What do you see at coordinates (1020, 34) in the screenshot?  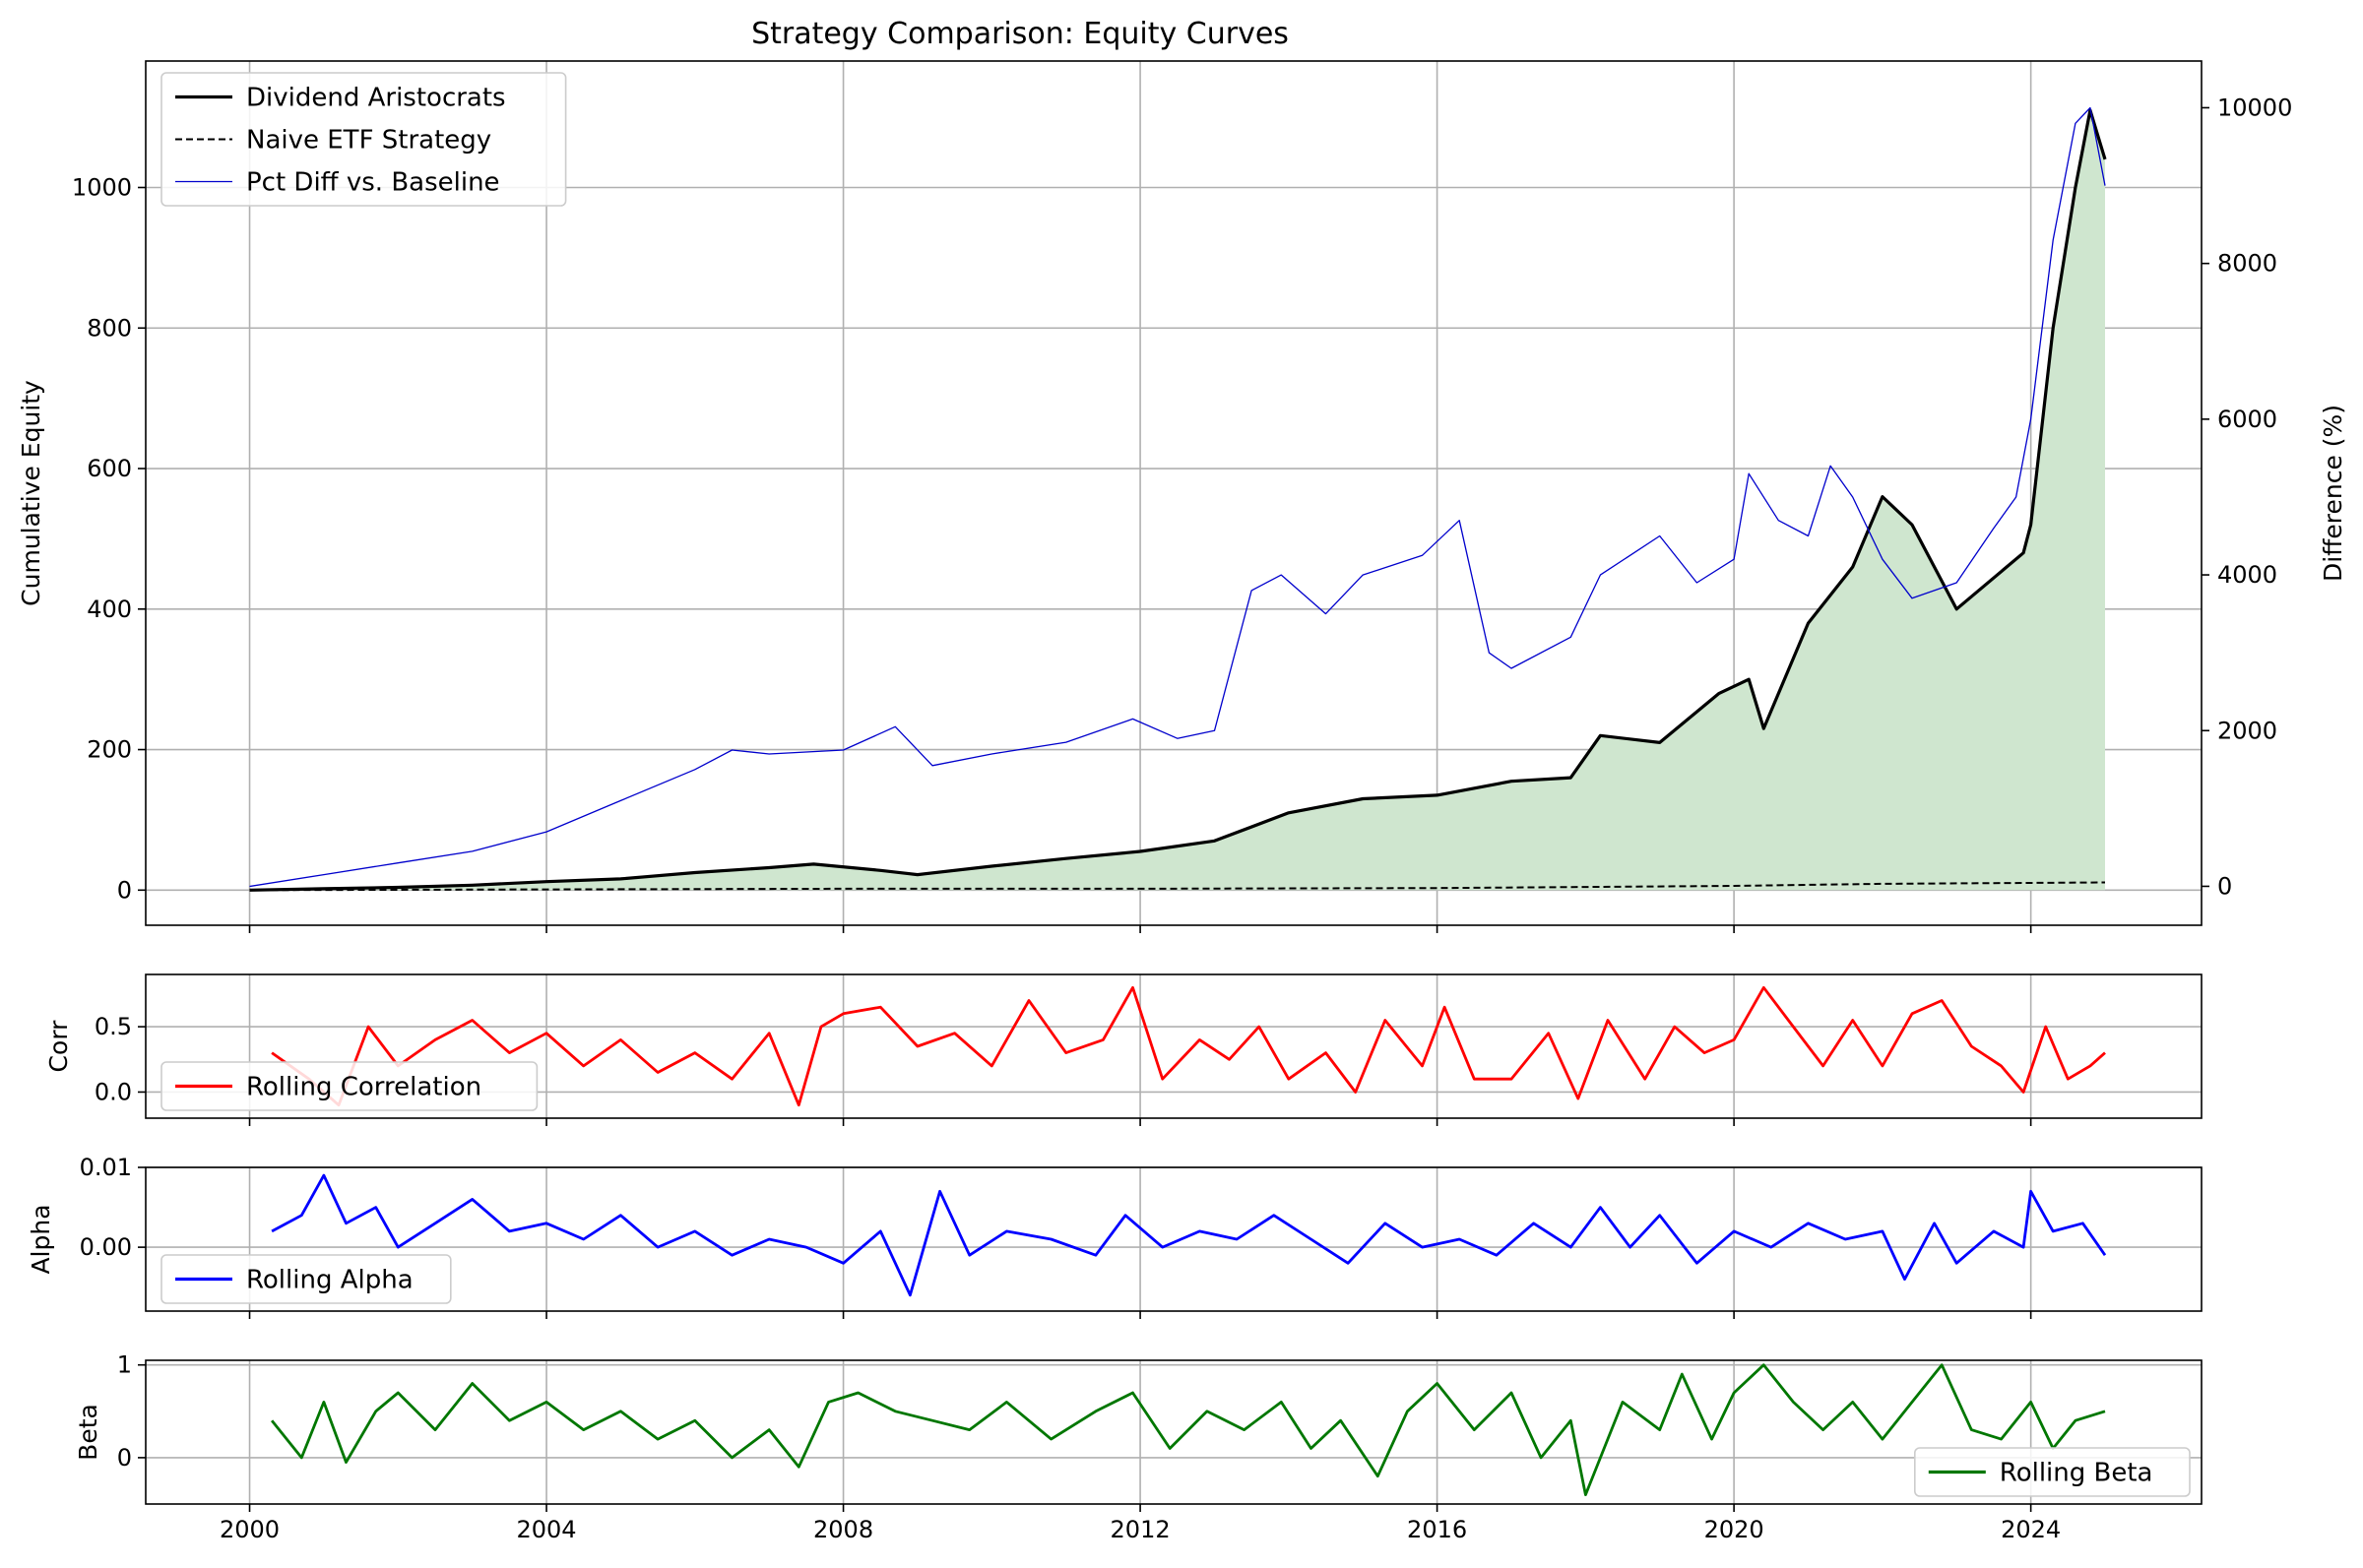 I see `figure-title: Strategy Comparison: Equity Curves` at bounding box center [1020, 34].